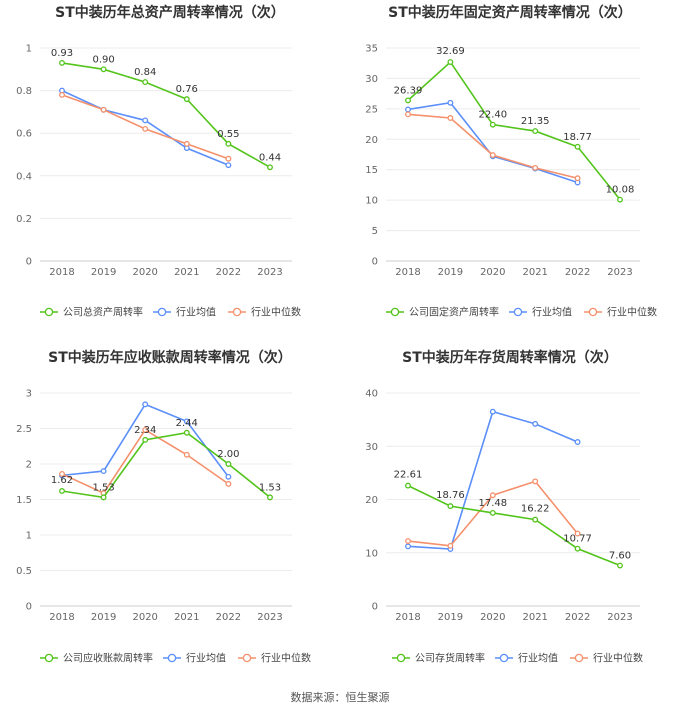 The image size is (680, 712). I want to click on y-tick-label: 0.8, so click(24, 91).